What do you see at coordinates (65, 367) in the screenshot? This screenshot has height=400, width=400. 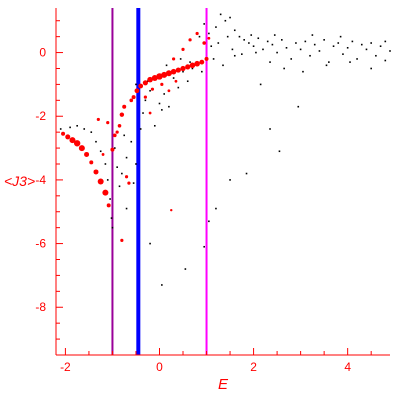 I see `x-tick-label: -2` at bounding box center [65, 367].